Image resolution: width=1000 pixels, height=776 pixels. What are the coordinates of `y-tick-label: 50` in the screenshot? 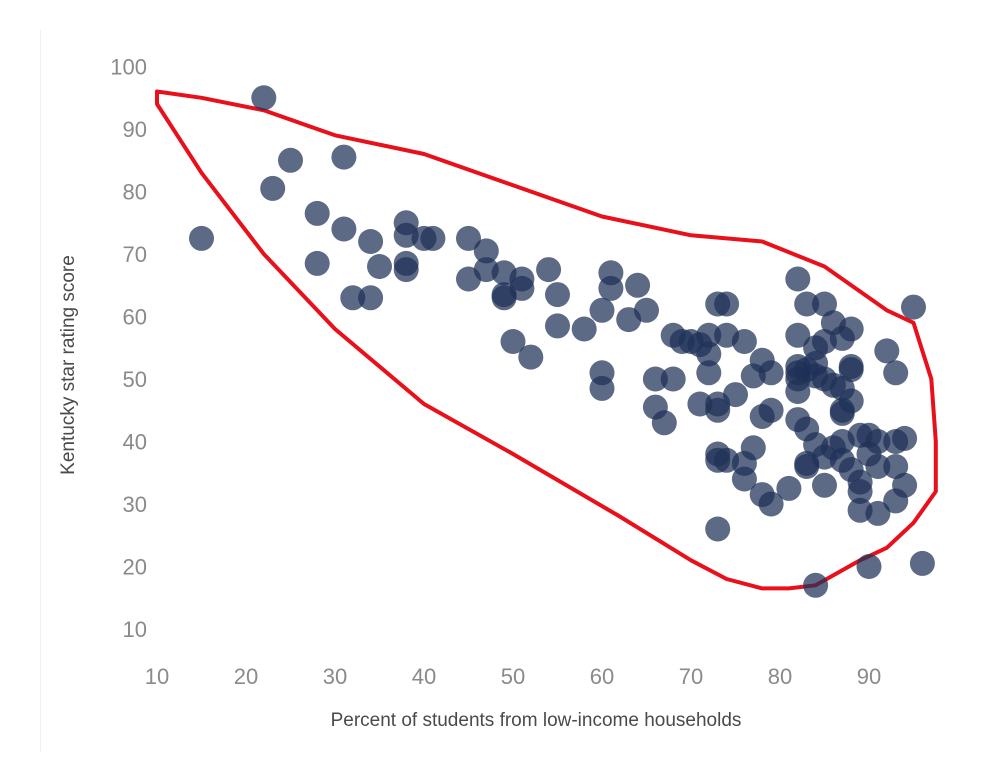 It's located at (135, 379).